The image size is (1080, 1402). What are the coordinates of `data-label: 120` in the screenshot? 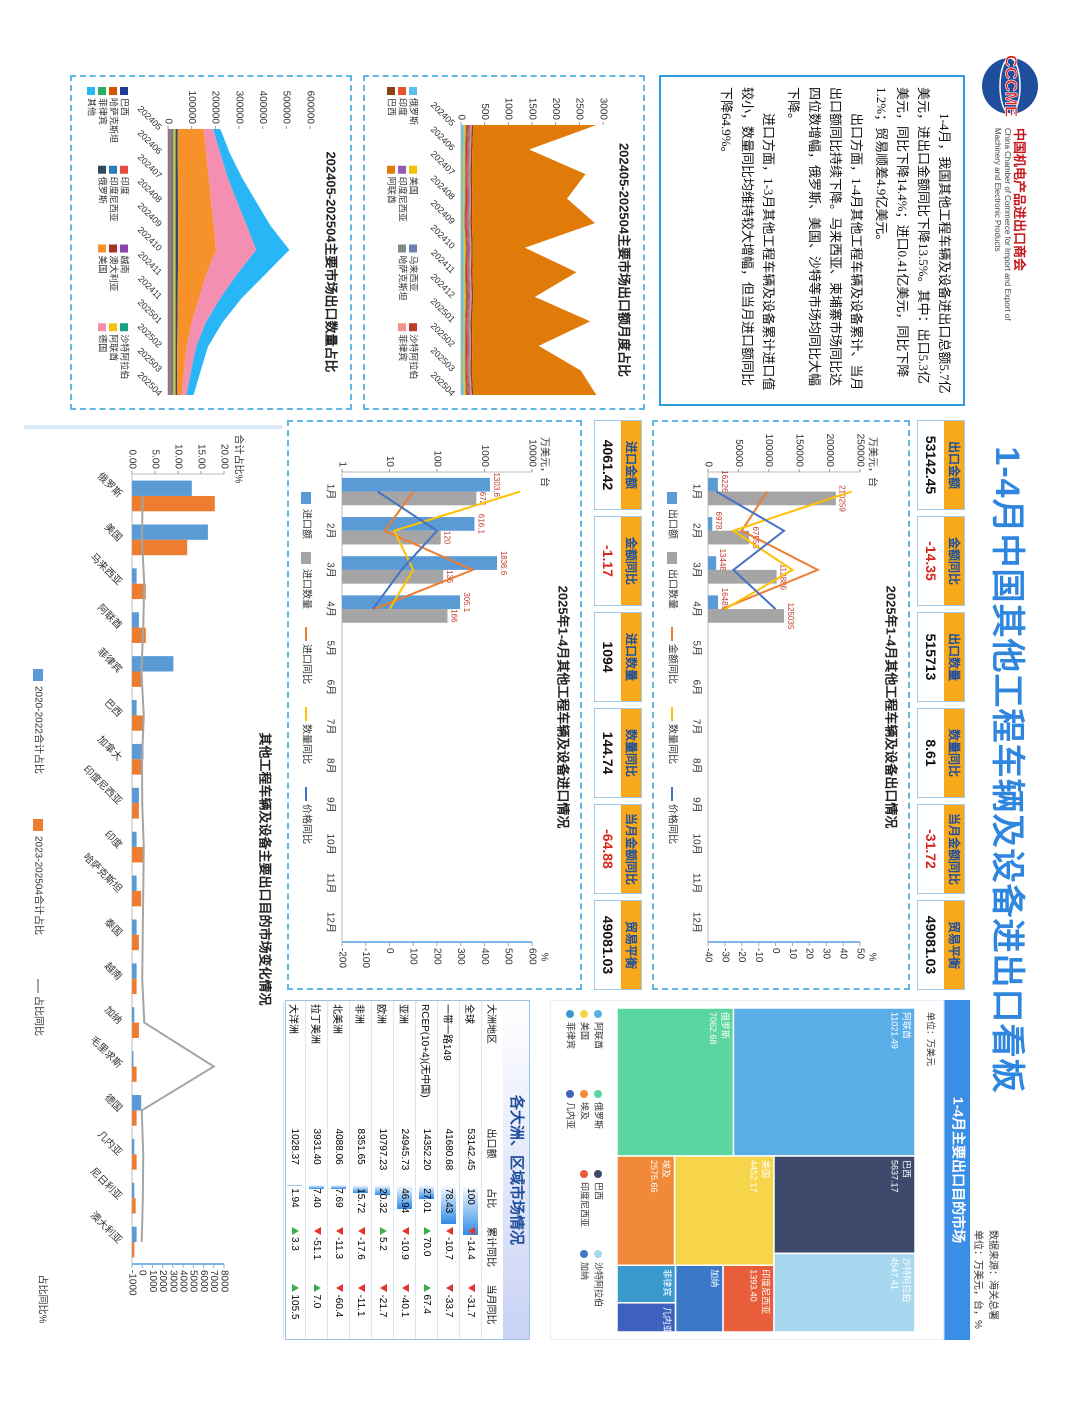 It's located at (447, 538).